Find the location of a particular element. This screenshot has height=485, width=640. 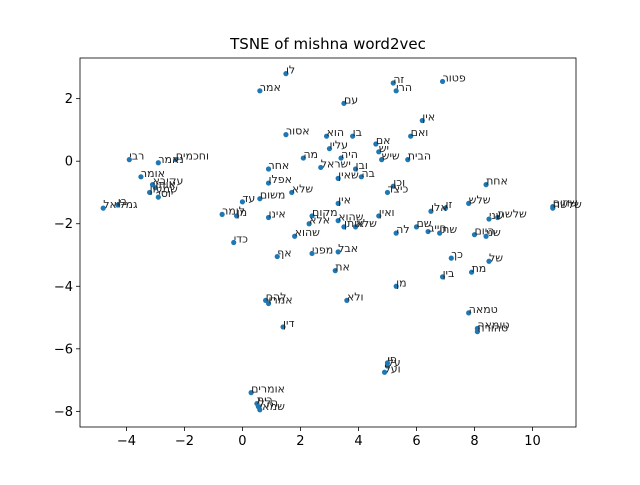

point-label: וחכמים is located at coordinates (192, 156).